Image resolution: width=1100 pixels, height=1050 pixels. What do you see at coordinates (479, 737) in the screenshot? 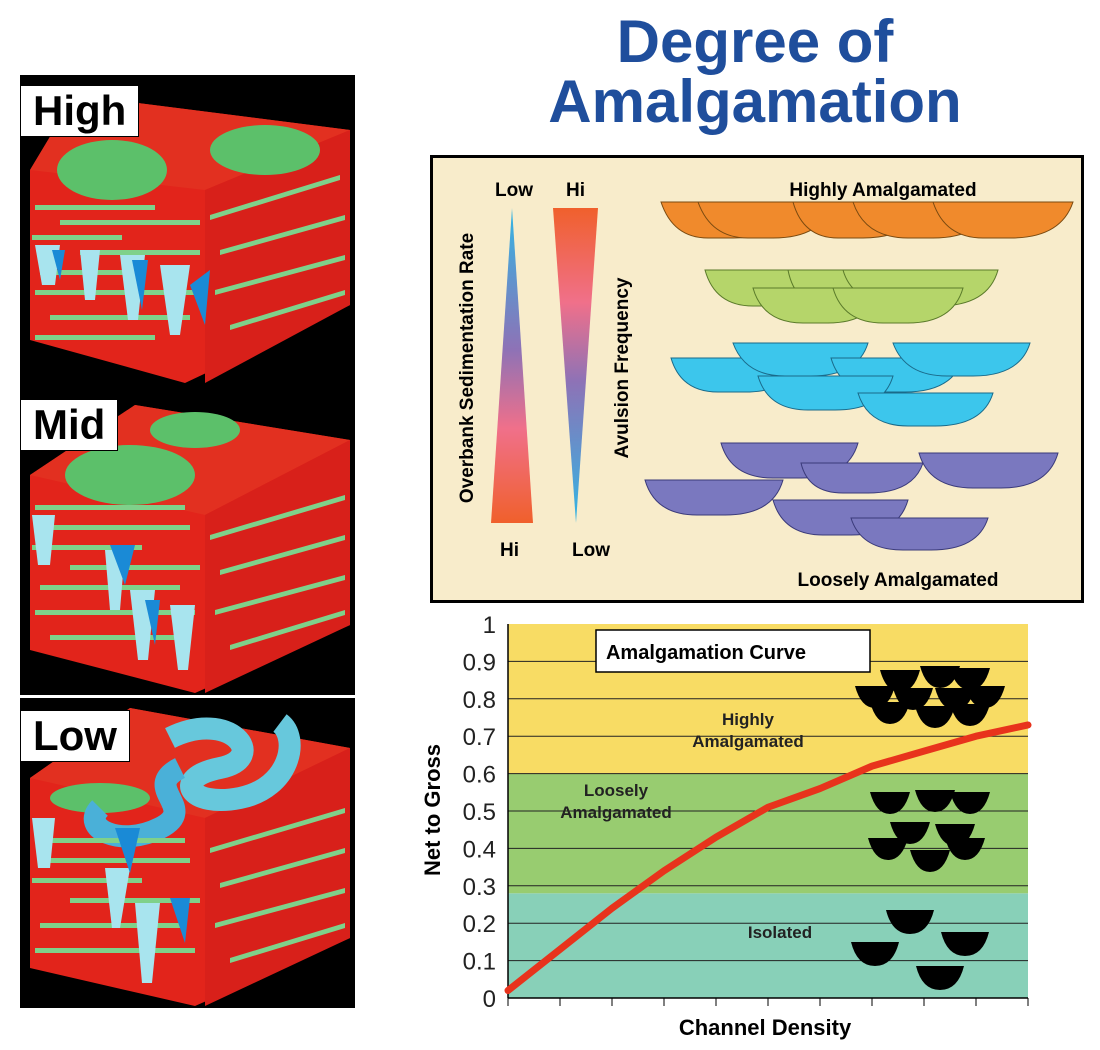
I see `chart-ytick-label-7: 0.7` at bounding box center [479, 737].